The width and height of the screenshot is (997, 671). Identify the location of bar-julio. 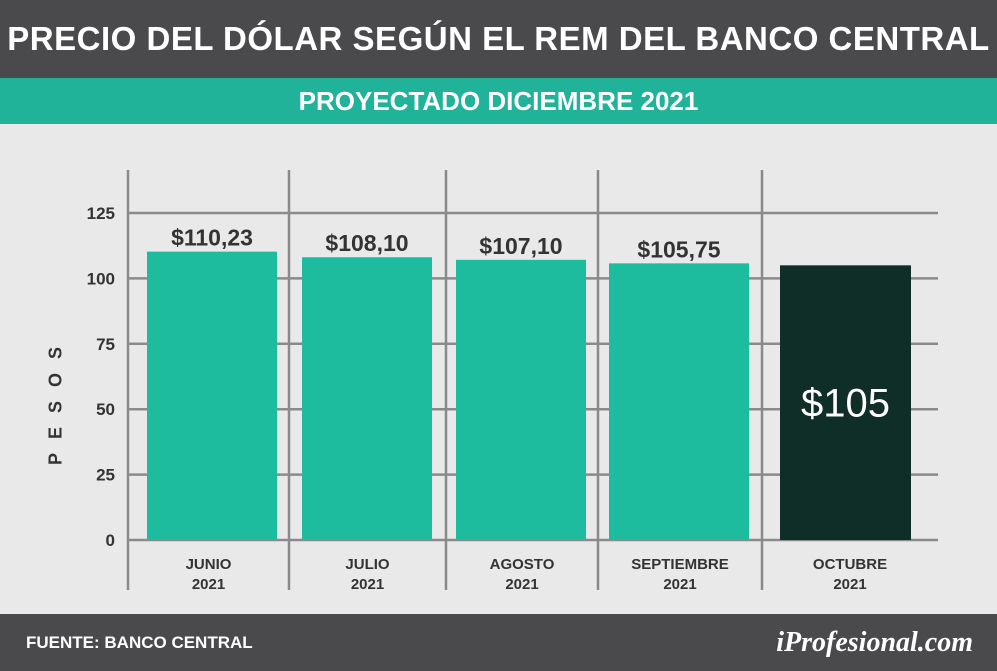
(367, 398).